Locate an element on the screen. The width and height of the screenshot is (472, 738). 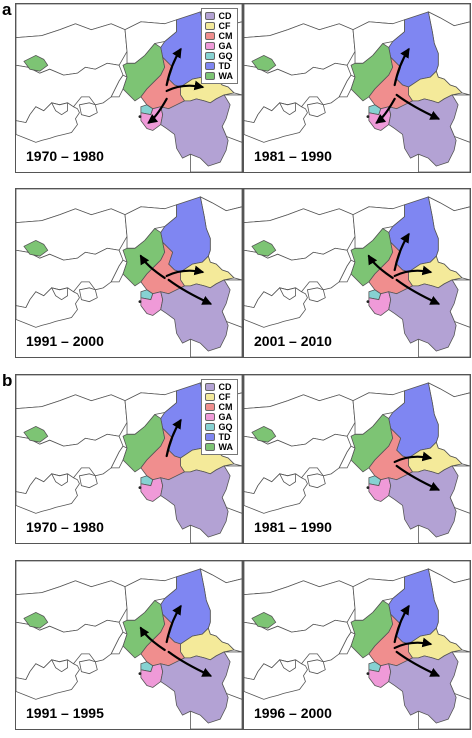
section-label-a: a is located at coordinates (7, 9).